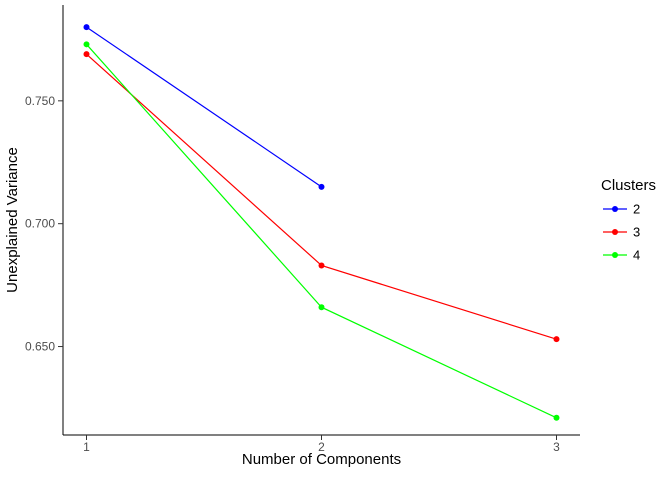 The height and width of the screenshot is (480, 672). What do you see at coordinates (321, 447) in the screenshot?
I see `x-tick-label: 2` at bounding box center [321, 447].